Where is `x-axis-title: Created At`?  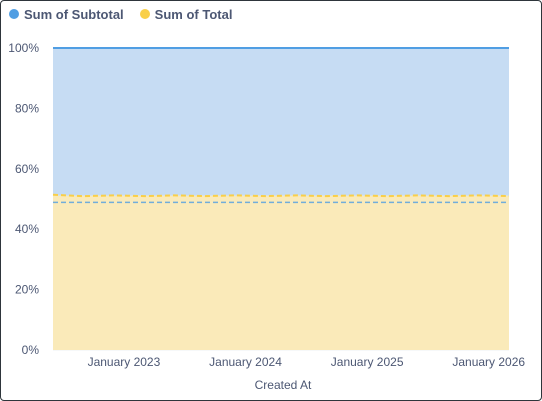 x-axis-title: Created At is located at coordinates (283, 385).